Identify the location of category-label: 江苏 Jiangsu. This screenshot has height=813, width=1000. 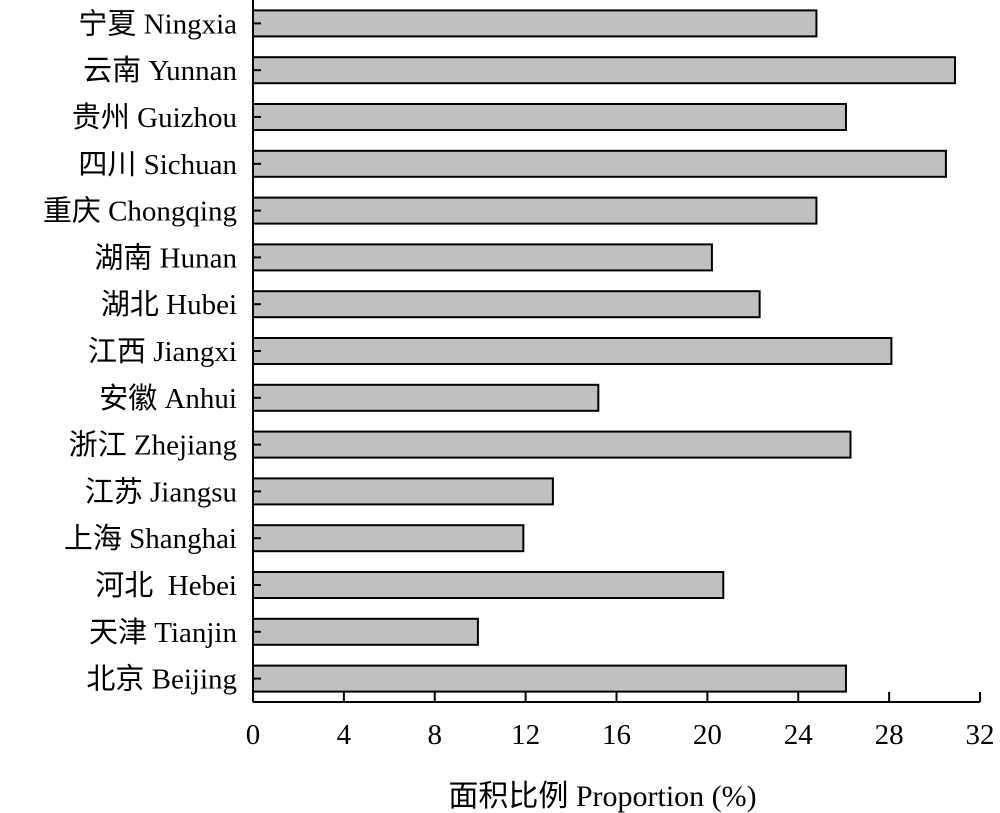
(161, 491).